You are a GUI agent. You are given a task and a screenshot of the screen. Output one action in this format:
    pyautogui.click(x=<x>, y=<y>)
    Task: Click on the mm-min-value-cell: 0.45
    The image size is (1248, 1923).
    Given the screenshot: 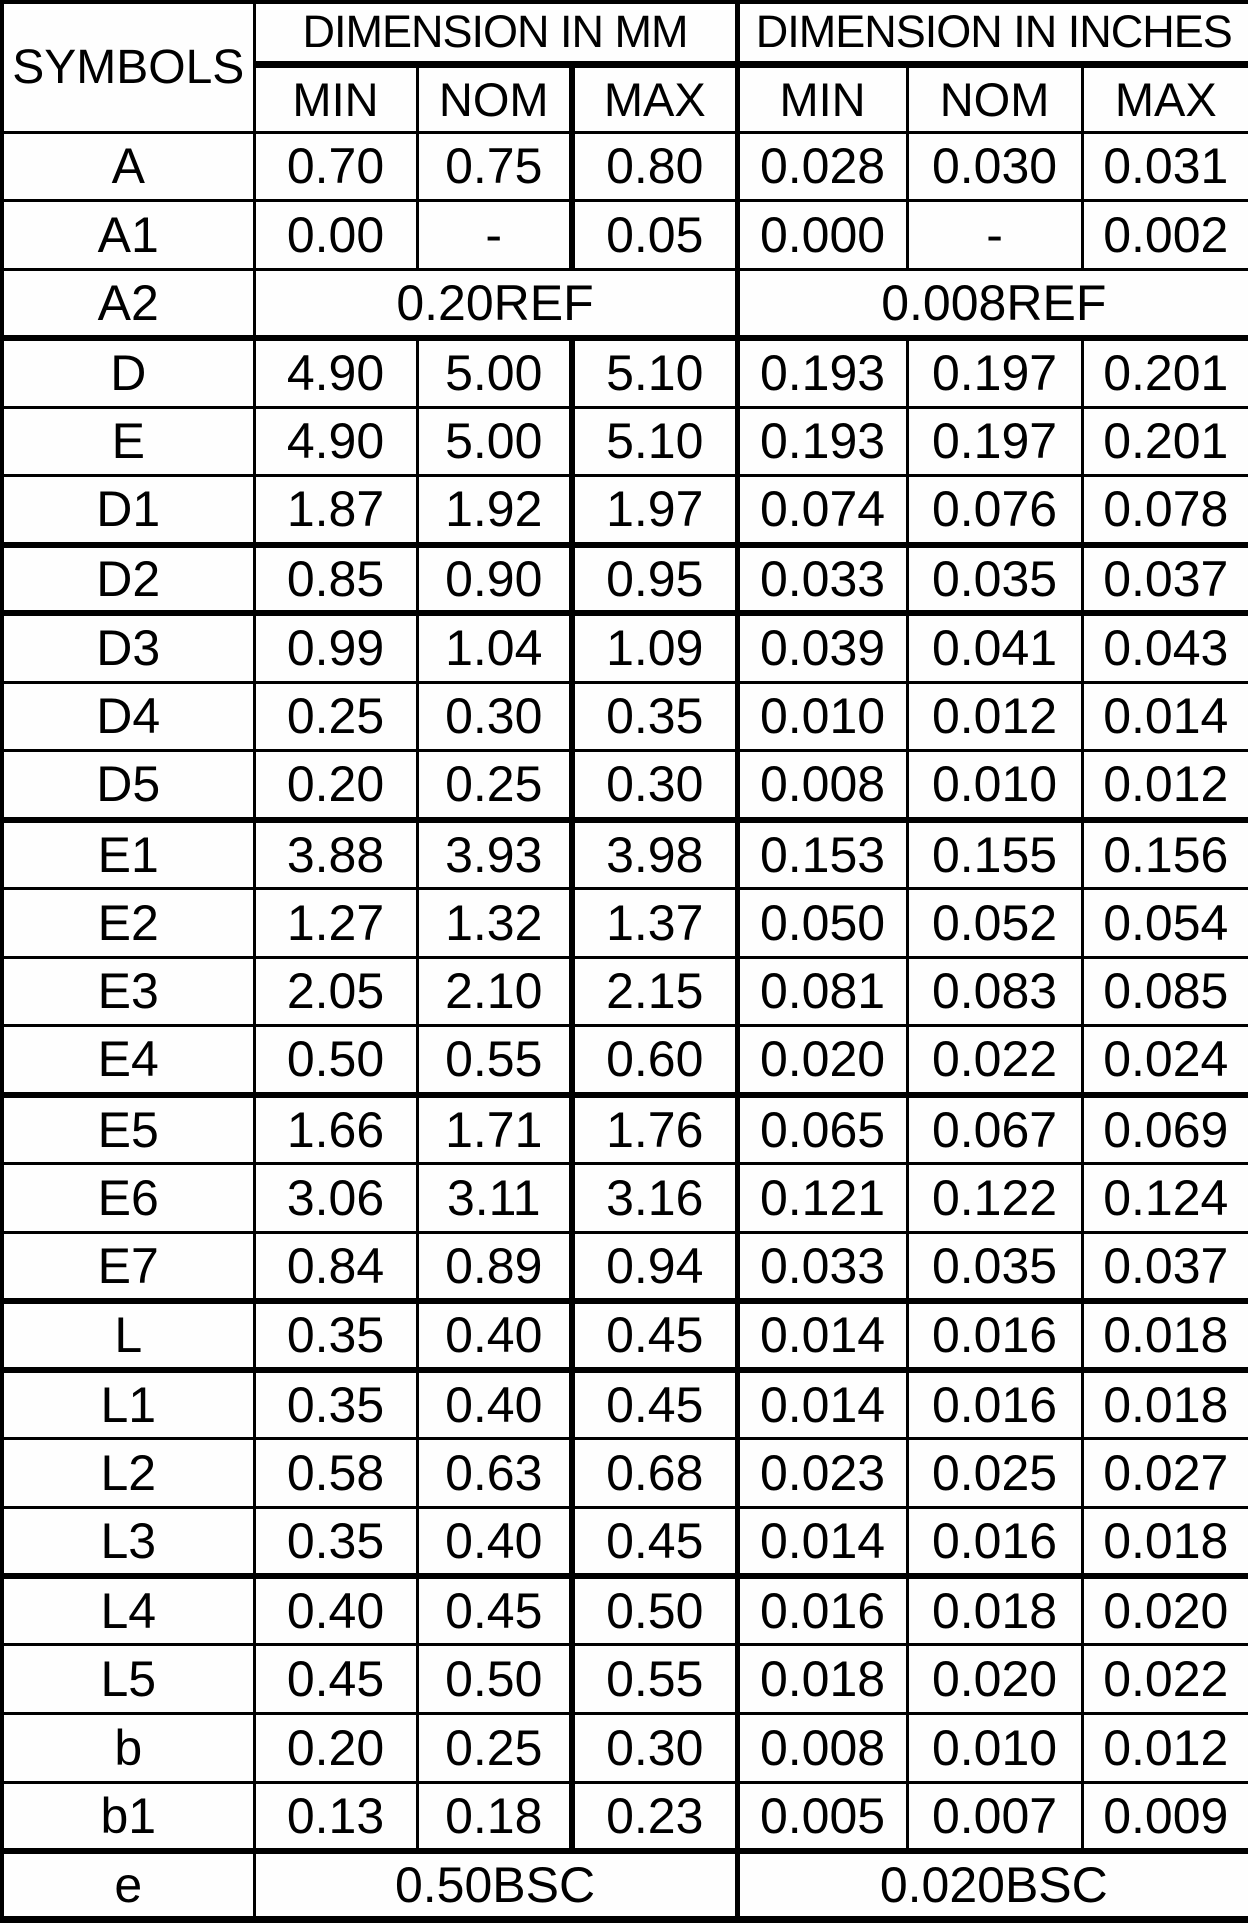 What is the action you would take?
    pyautogui.click(x=335, y=1679)
    